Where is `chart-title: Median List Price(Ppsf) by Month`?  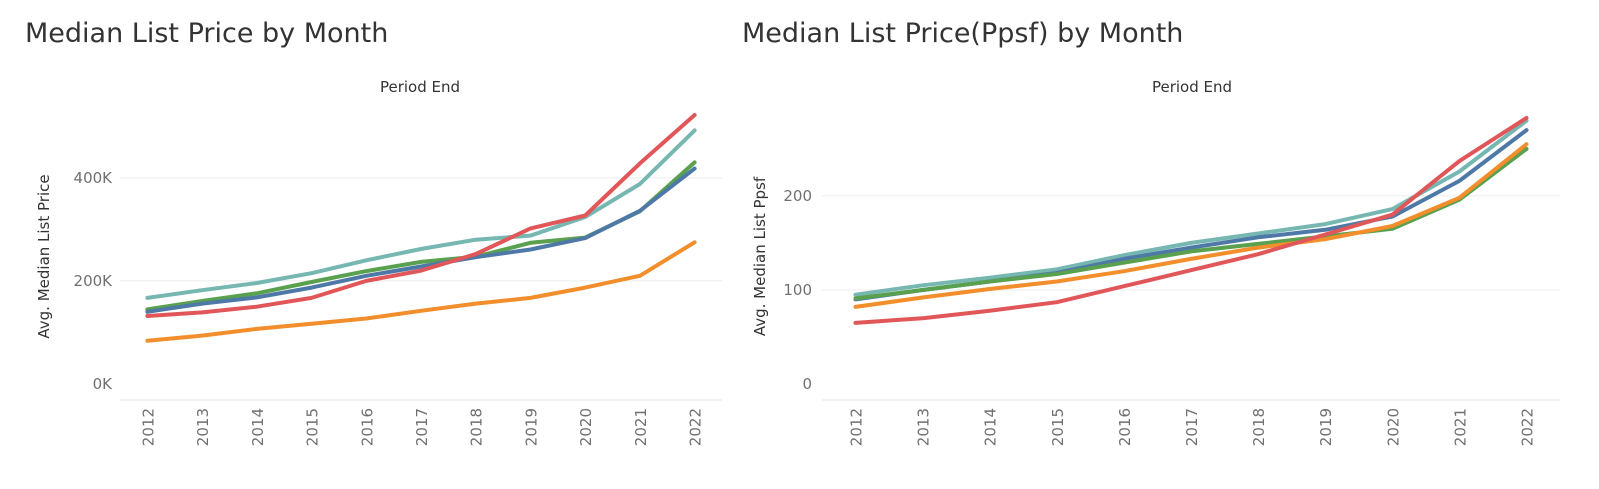
chart-title: Median List Price(Ppsf) by Month is located at coordinates (963, 33).